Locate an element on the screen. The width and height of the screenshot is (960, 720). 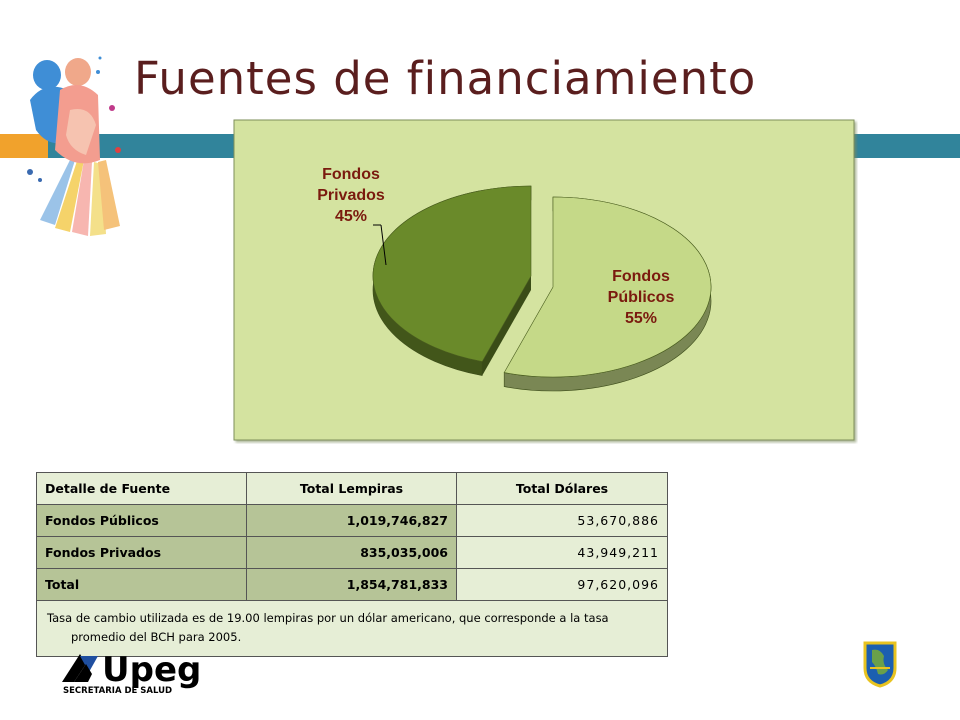
row-dolares: 53,670,886 is located at coordinates (562, 520).